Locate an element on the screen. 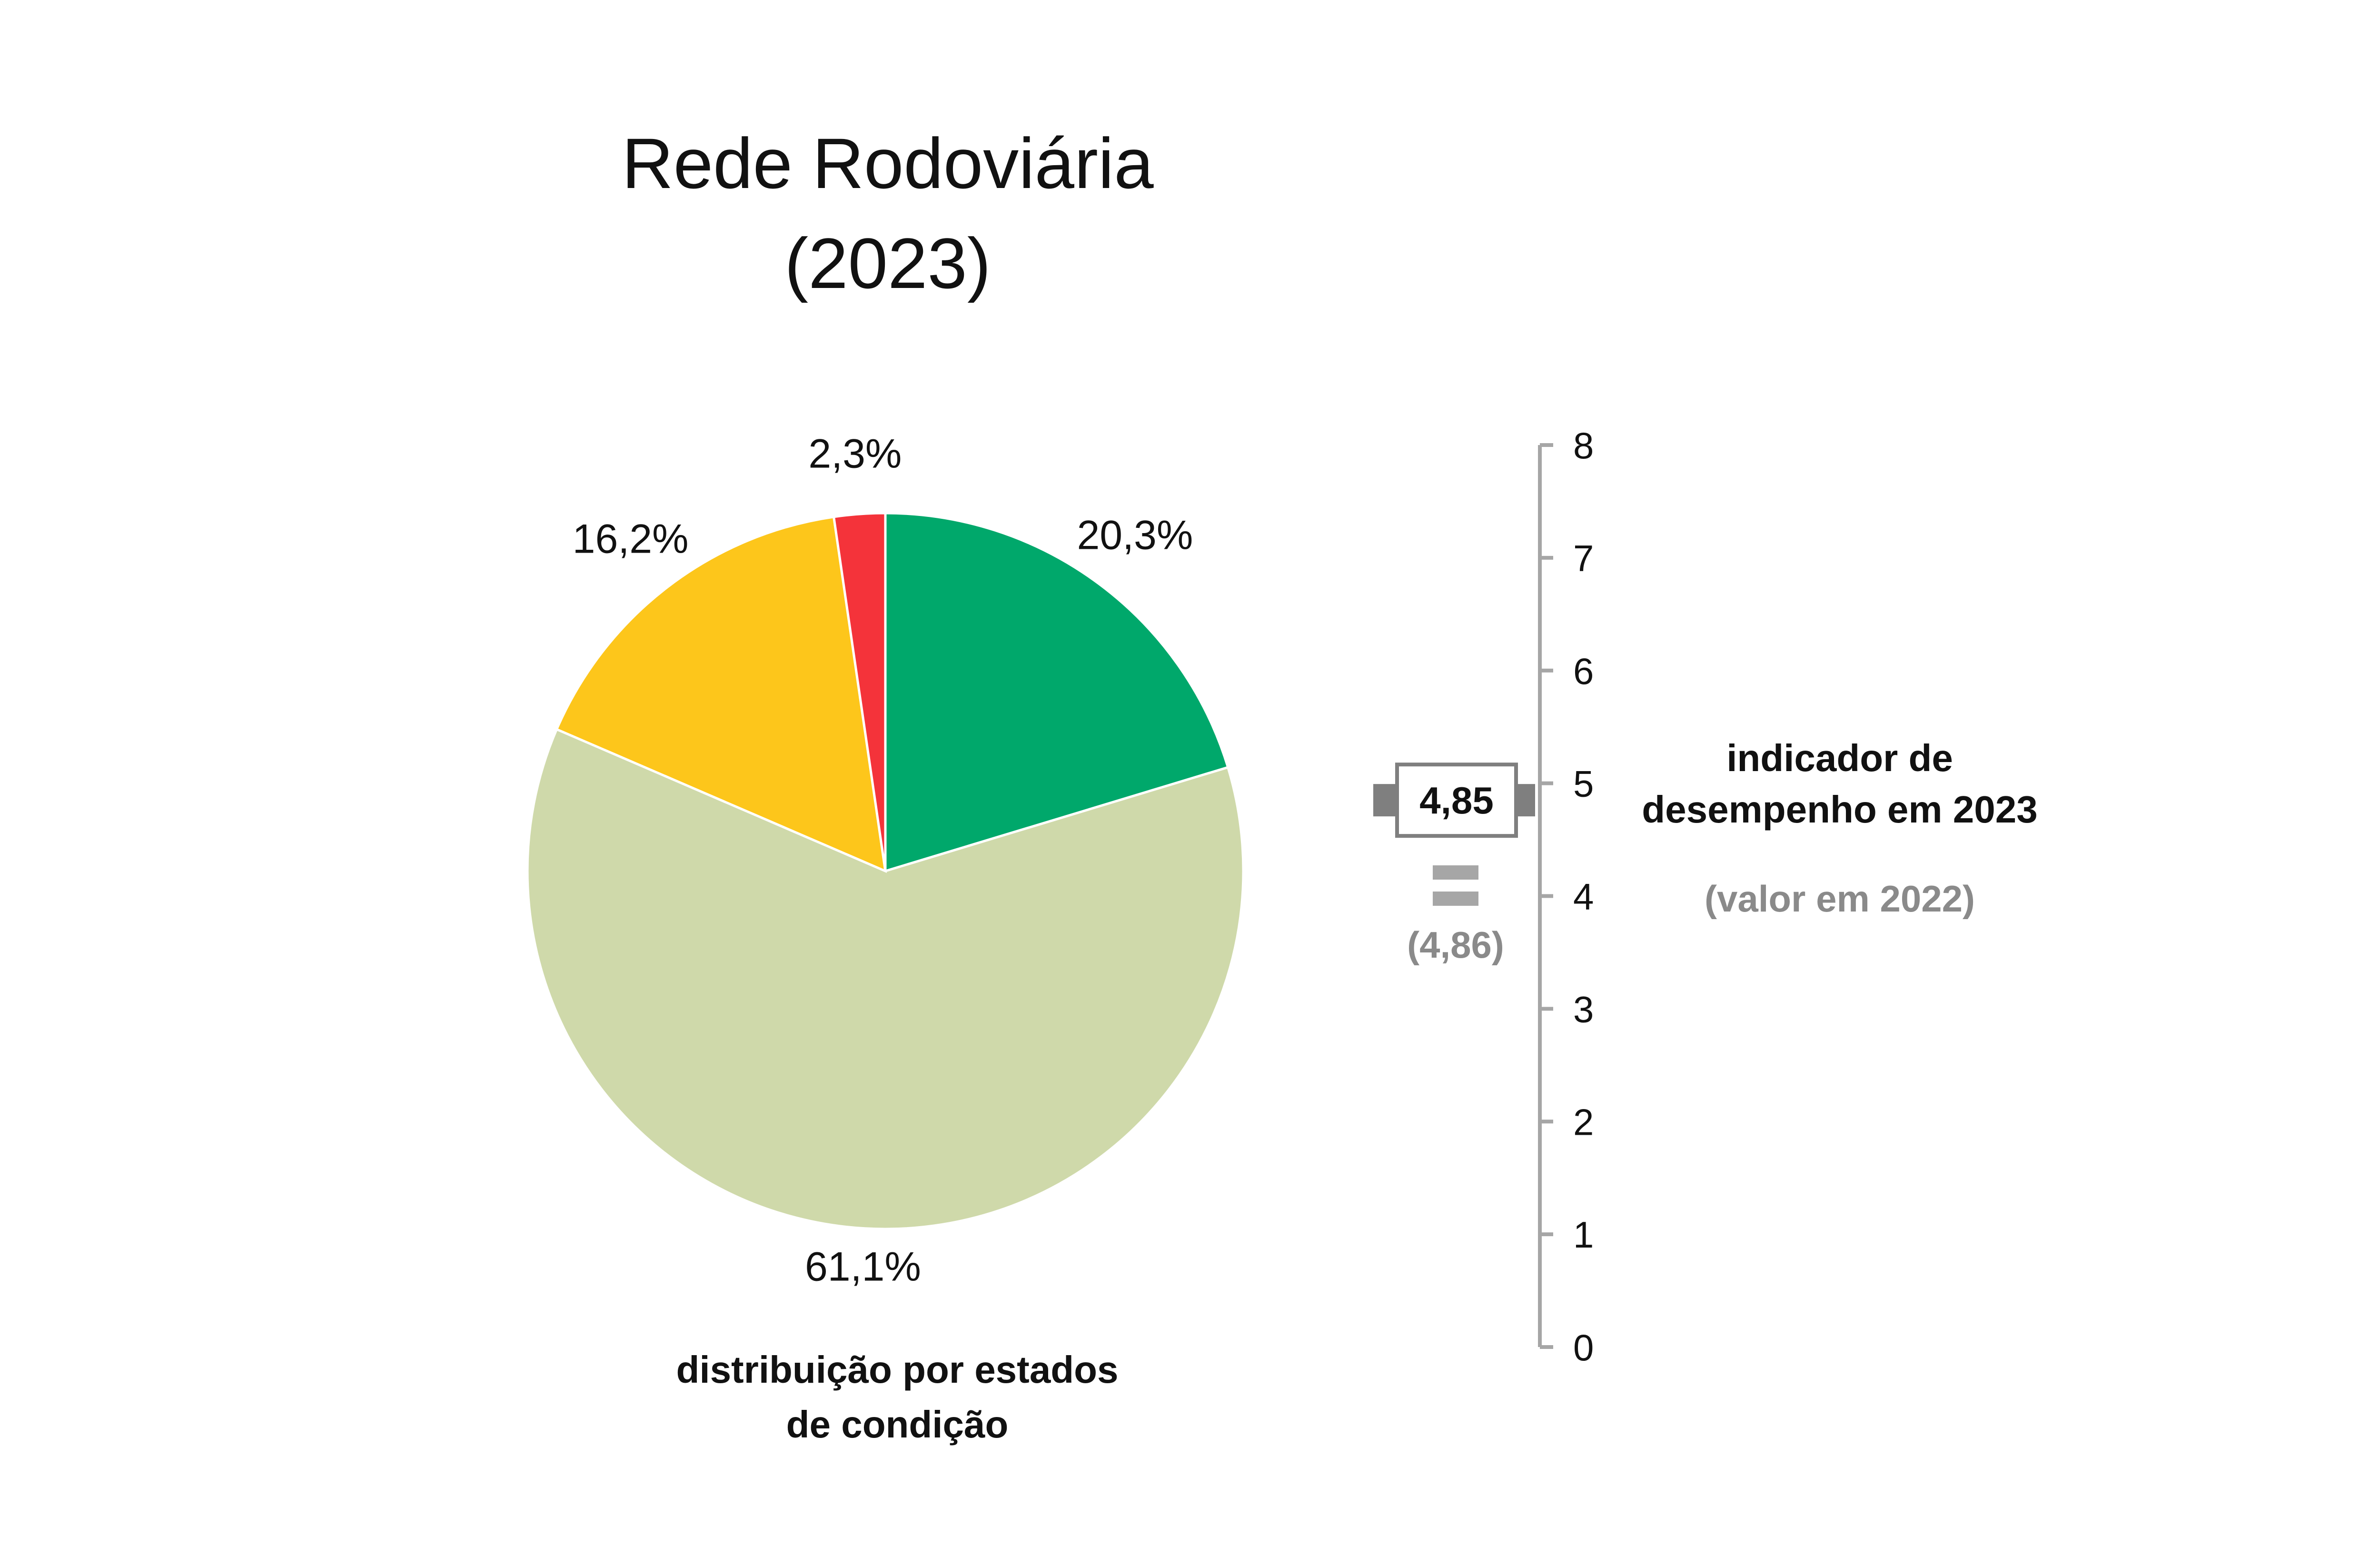  pie-chart is located at coordinates (885, 871).